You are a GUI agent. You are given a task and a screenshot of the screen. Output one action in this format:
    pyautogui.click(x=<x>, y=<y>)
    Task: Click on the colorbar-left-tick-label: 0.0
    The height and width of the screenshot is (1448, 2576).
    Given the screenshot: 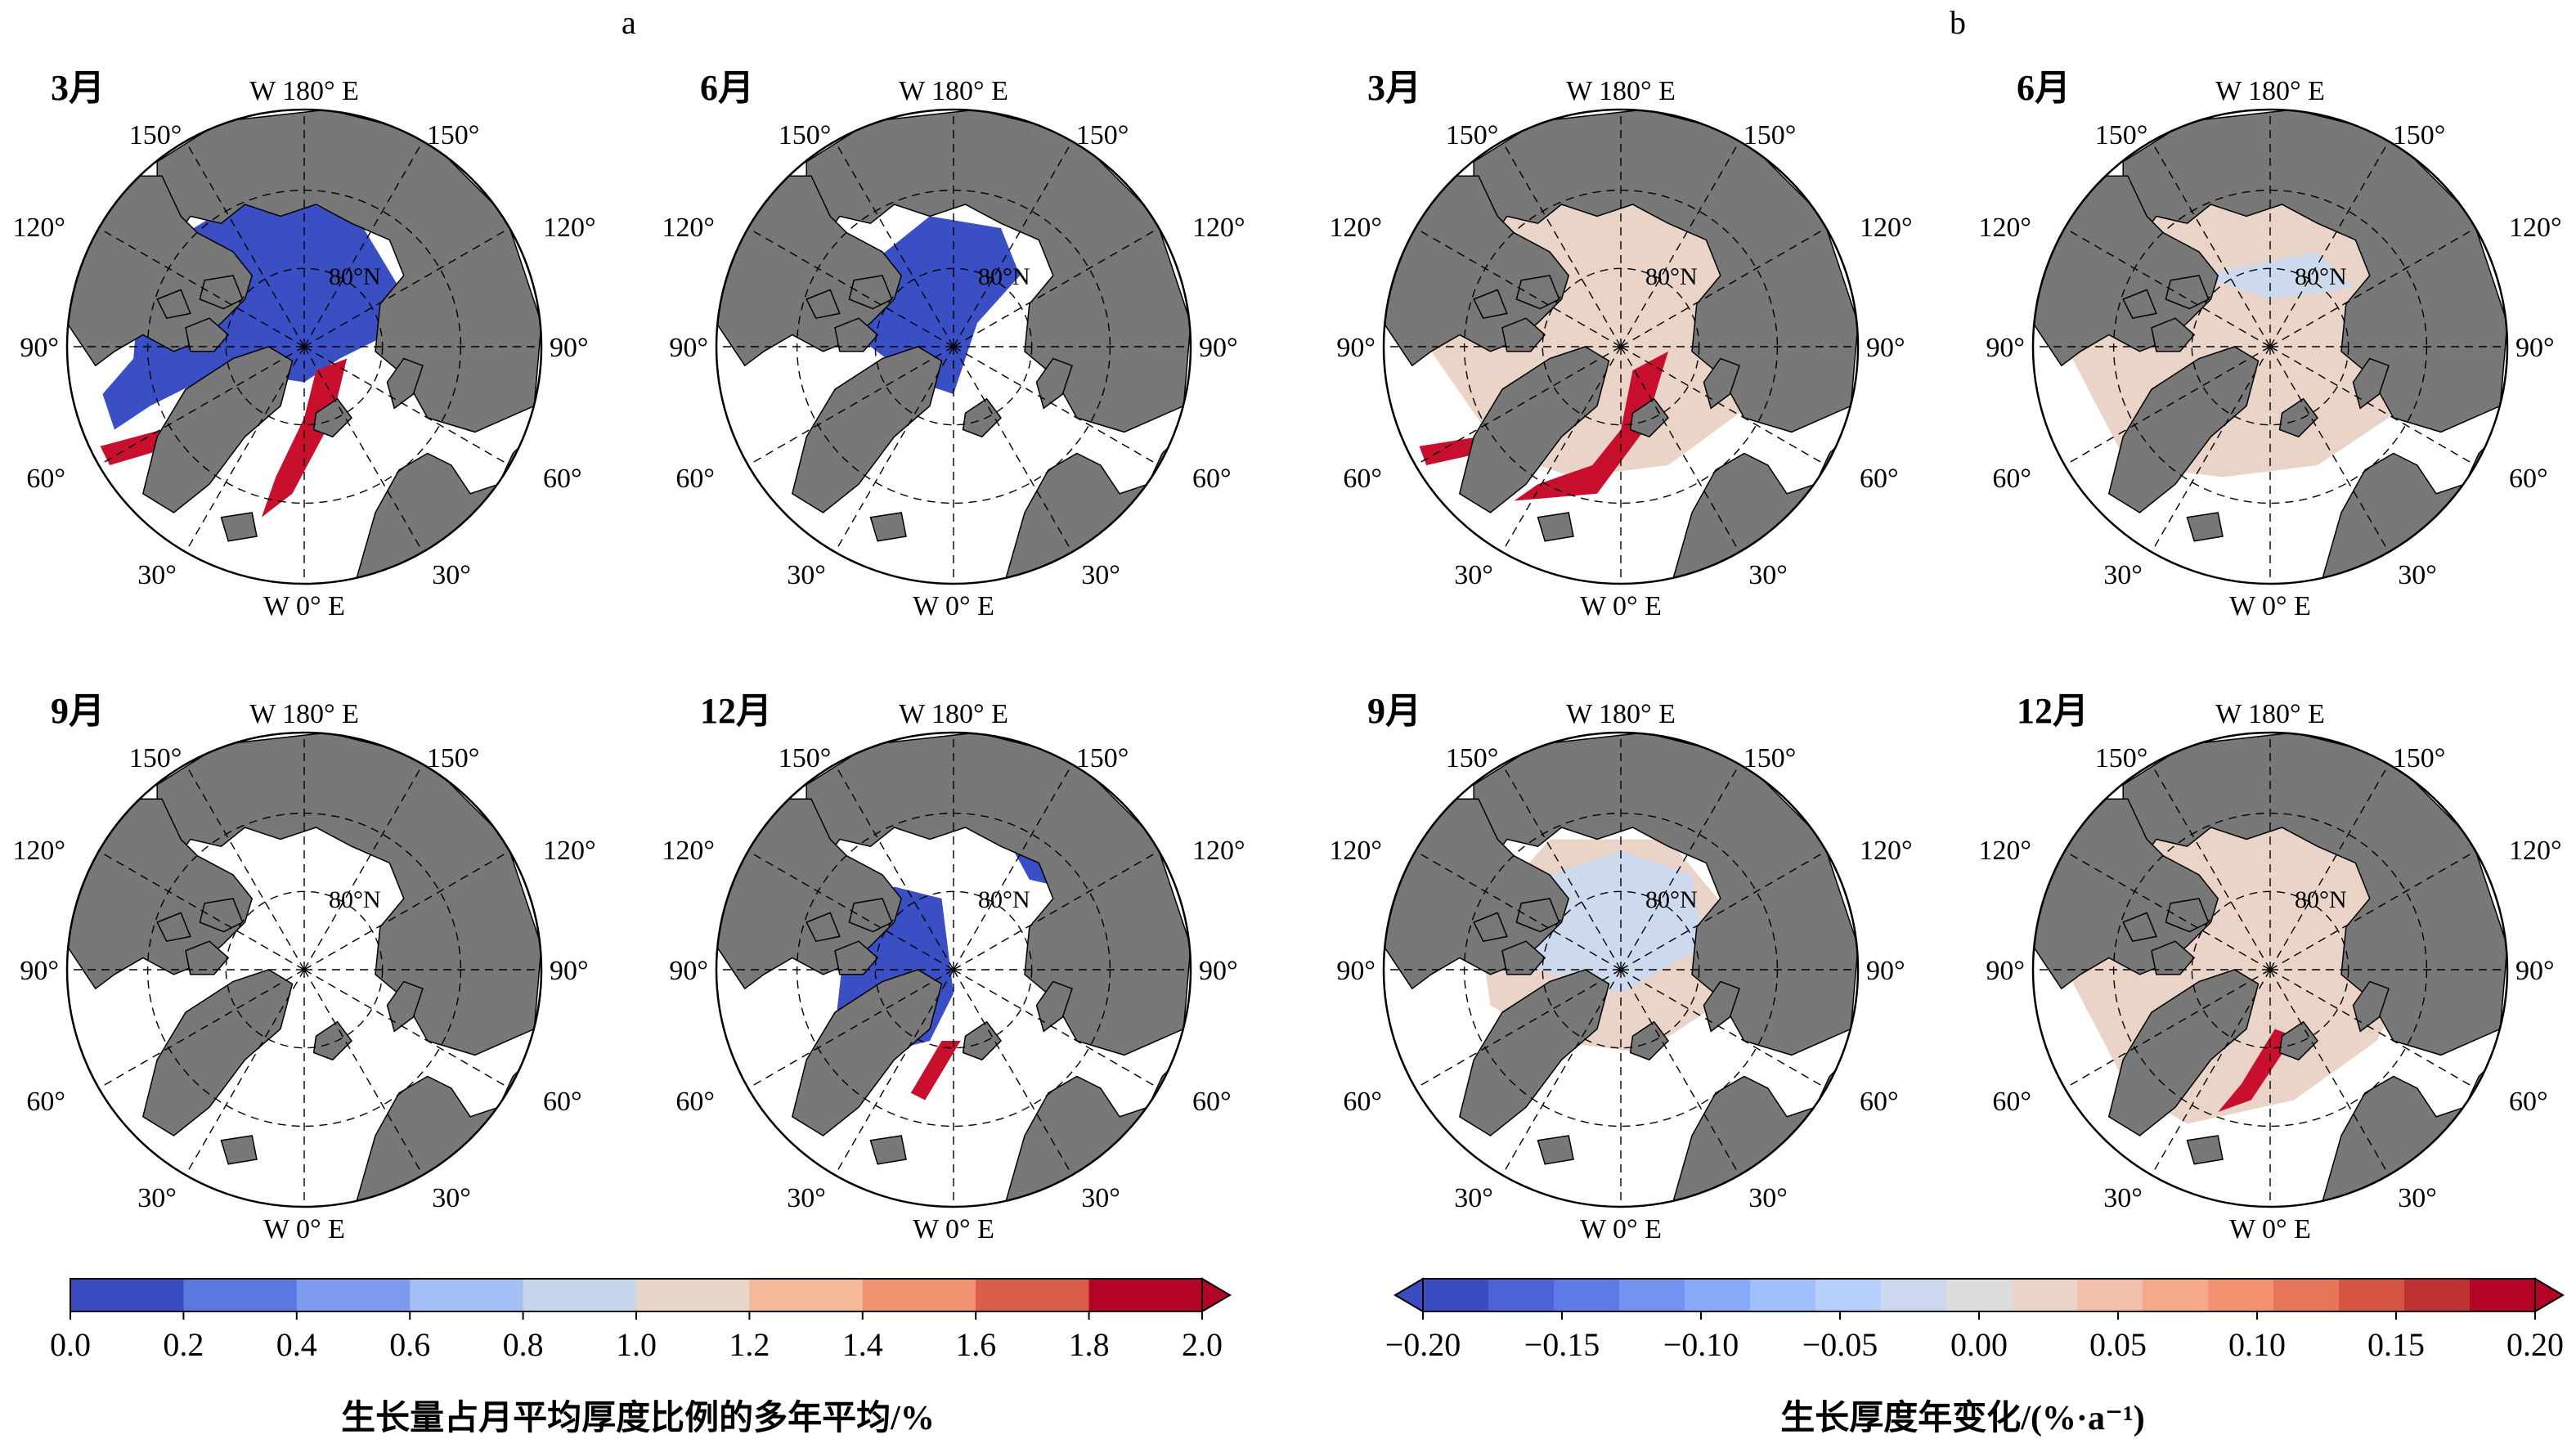 What is the action you would take?
    pyautogui.click(x=70, y=1344)
    